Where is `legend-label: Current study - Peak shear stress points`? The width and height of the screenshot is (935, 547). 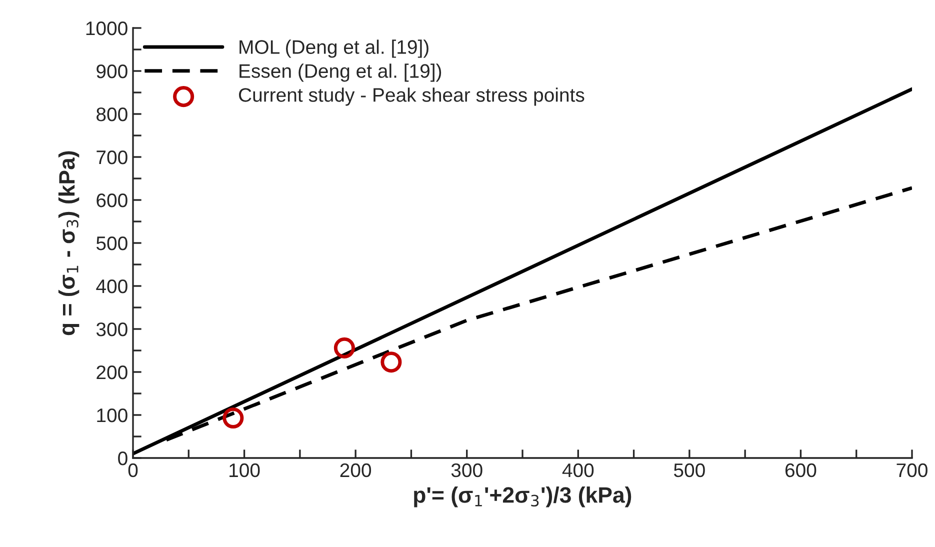
legend-label: Current study - Peak shear stress points is located at coordinates (411, 97).